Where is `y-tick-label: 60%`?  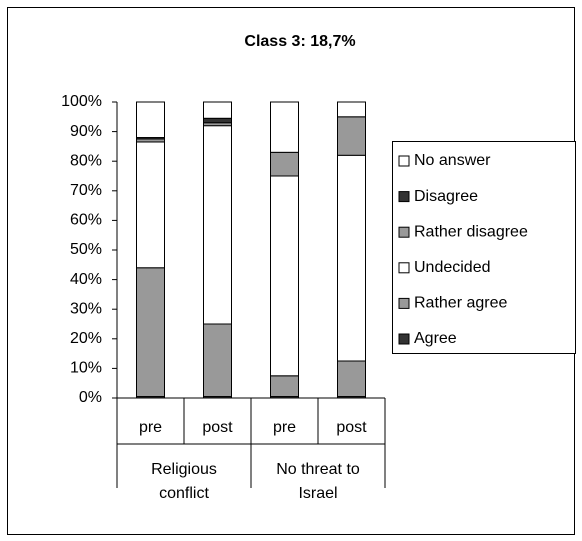 y-tick-label: 60% is located at coordinates (86, 220).